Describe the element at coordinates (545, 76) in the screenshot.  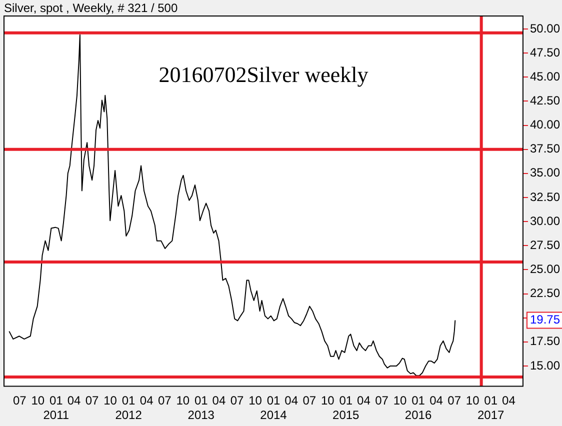
I see `y-tick-label: 45.00` at that location.